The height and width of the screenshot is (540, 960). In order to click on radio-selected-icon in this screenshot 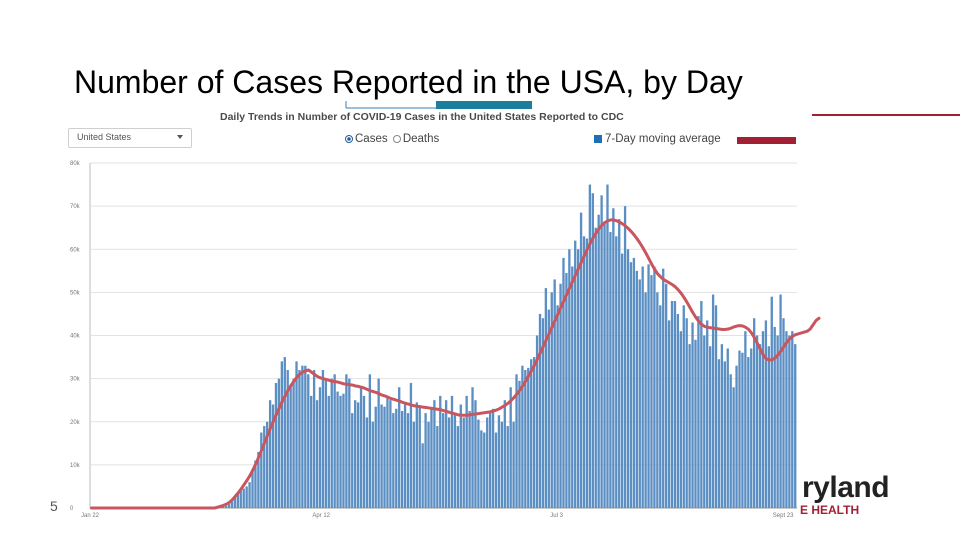, I will do `click(349, 139)`.